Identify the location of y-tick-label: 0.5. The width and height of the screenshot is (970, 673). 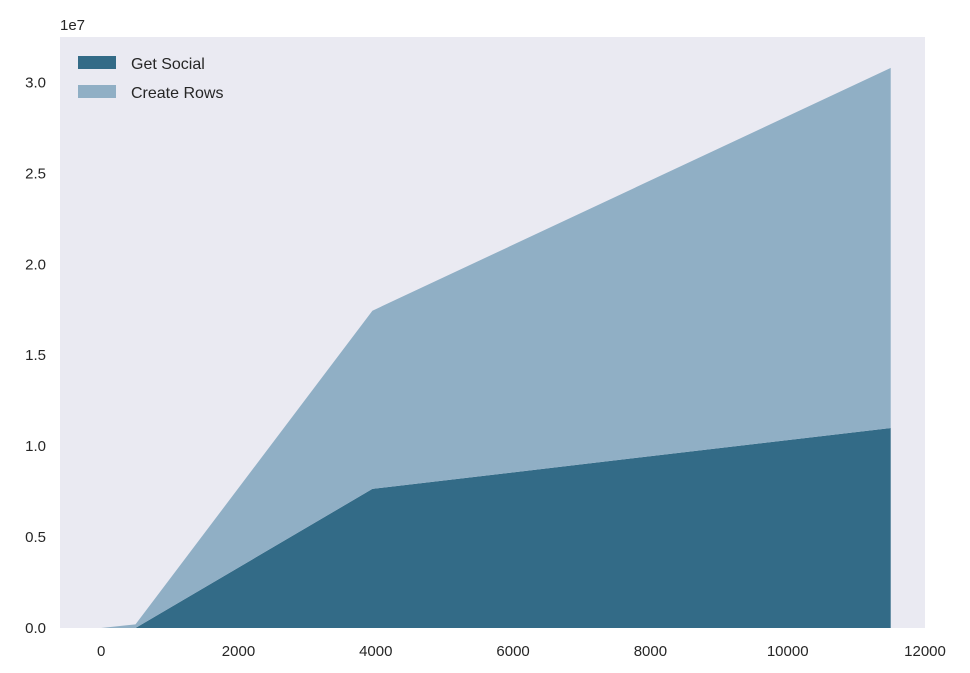
(35, 537).